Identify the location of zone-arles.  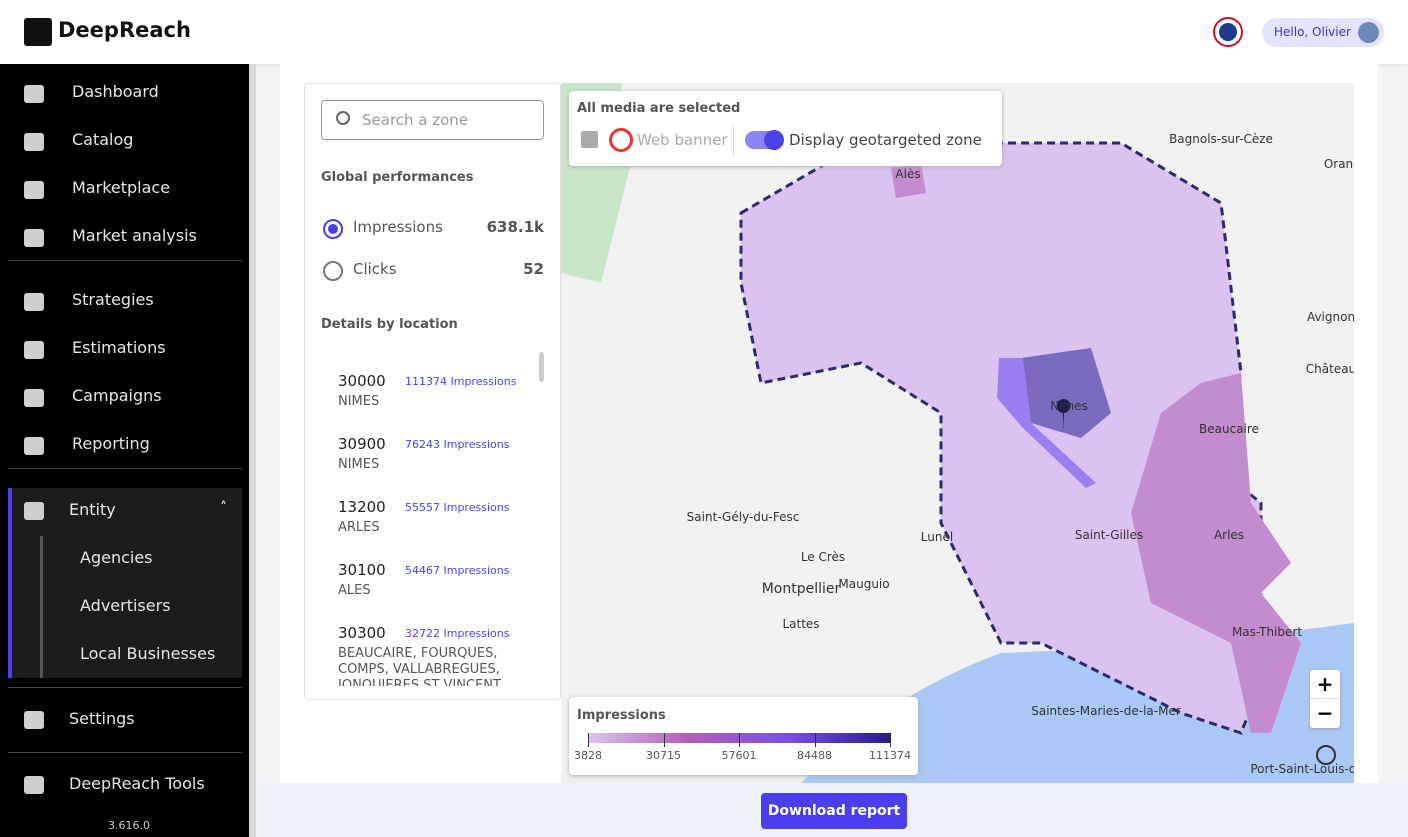
(1216, 553).